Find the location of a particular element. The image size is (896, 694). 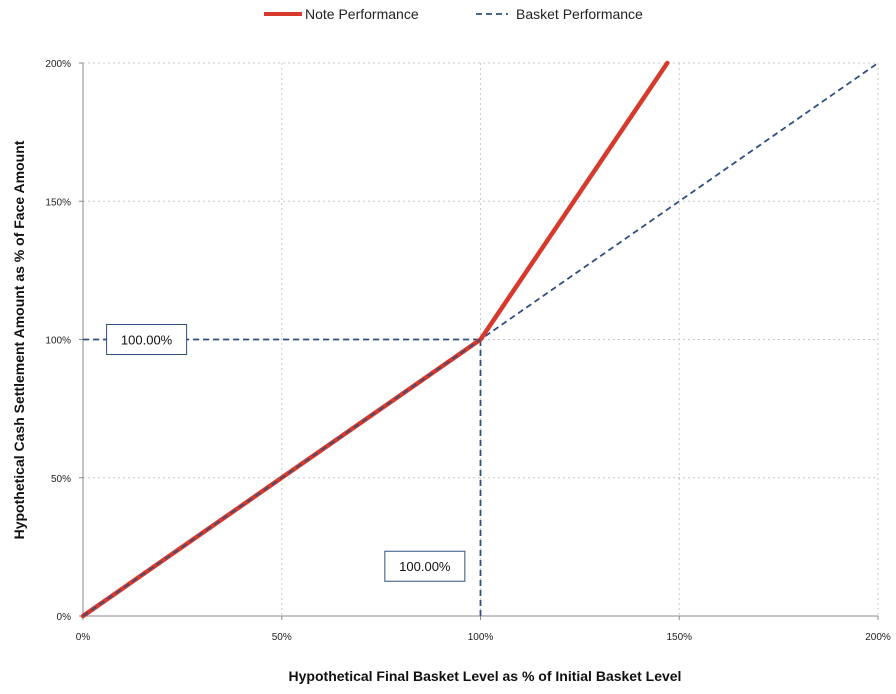

y-tick-label: 200% is located at coordinates (58, 64).